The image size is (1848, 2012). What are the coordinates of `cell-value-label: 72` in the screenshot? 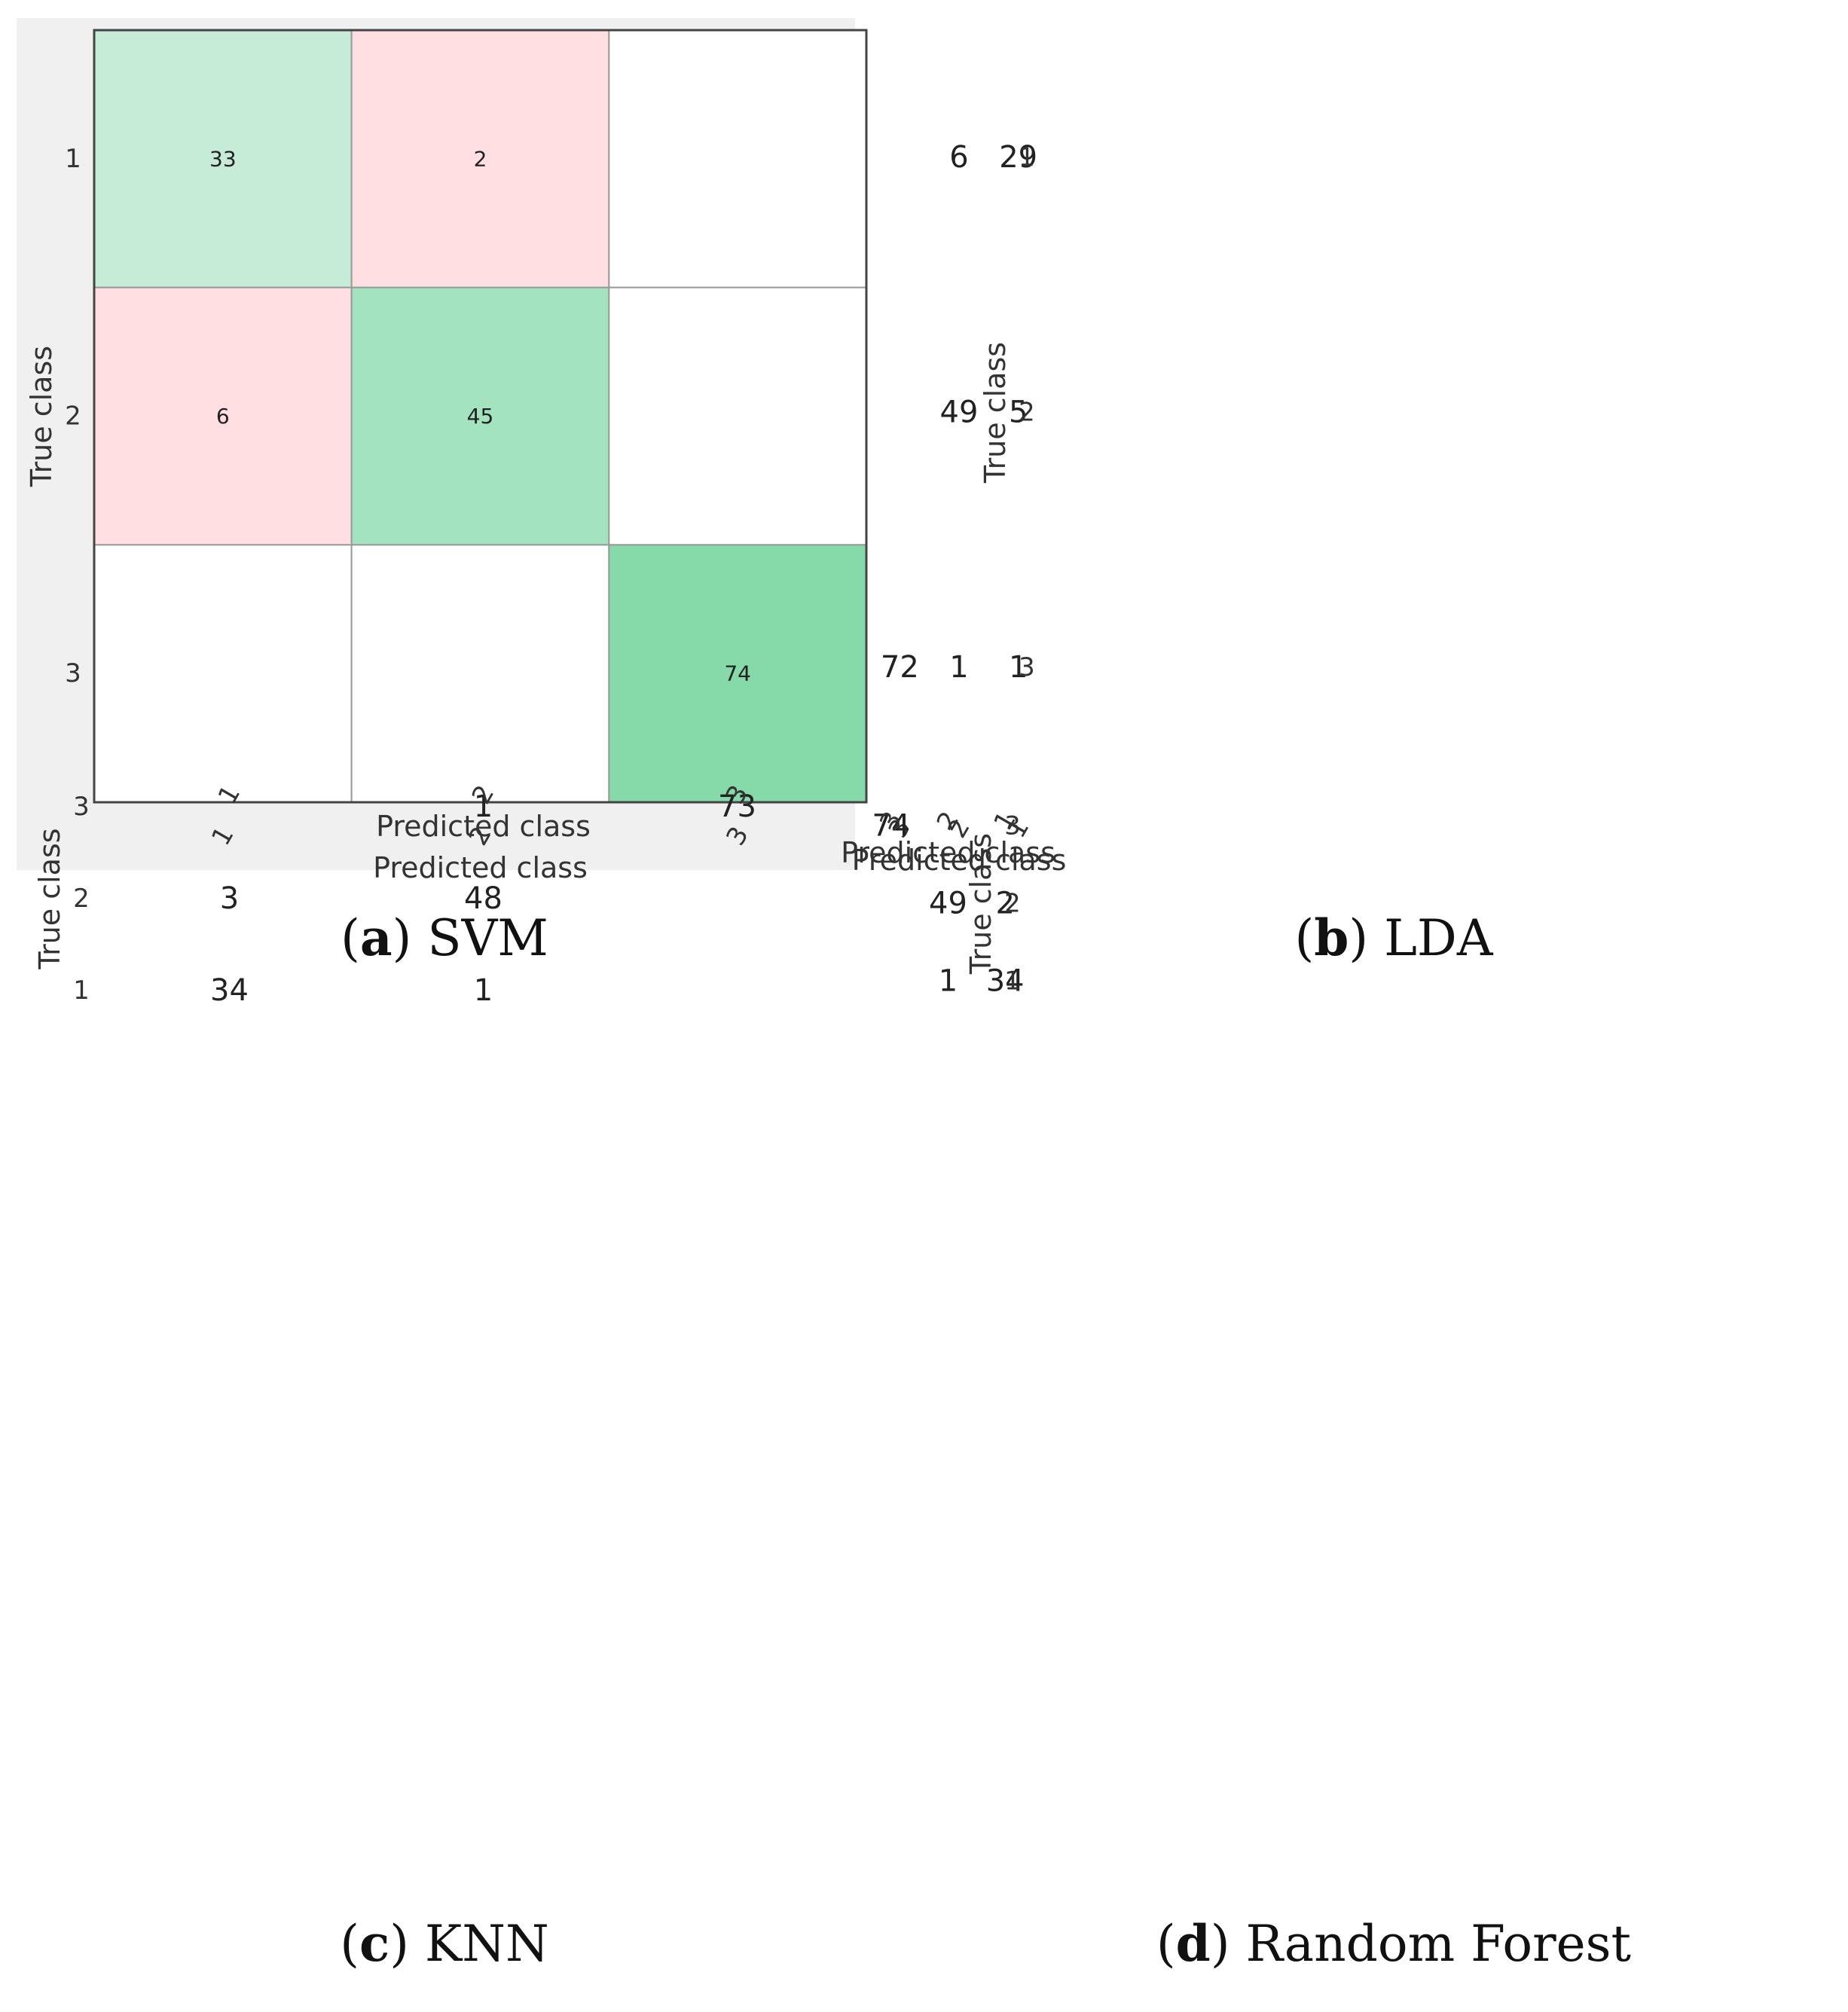 It's located at (900, 667).